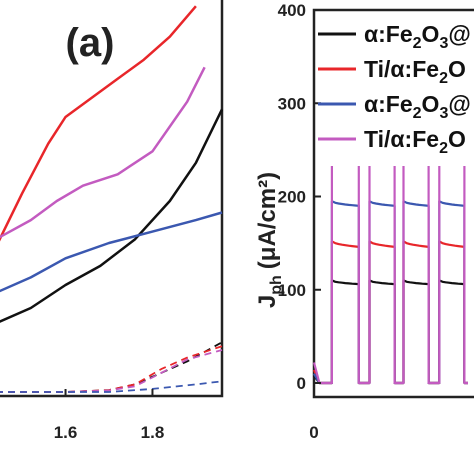 This screenshot has height=474, width=474. Describe the element at coordinates (292, 197) in the screenshot. I see `y-tick-label: 200` at that location.